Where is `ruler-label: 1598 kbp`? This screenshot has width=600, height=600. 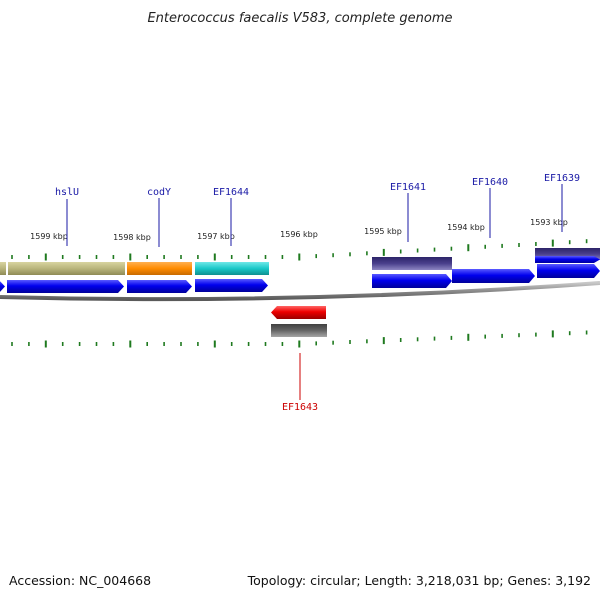
ruler-label: 1598 kbp is located at coordinates (132, 237).